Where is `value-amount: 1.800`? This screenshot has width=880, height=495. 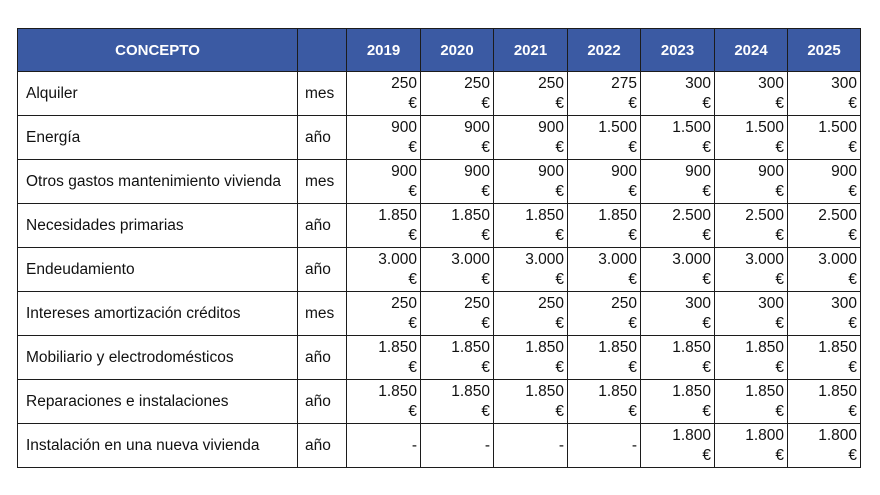
value-amount: 1.800 is located at coordinates (764, 435).